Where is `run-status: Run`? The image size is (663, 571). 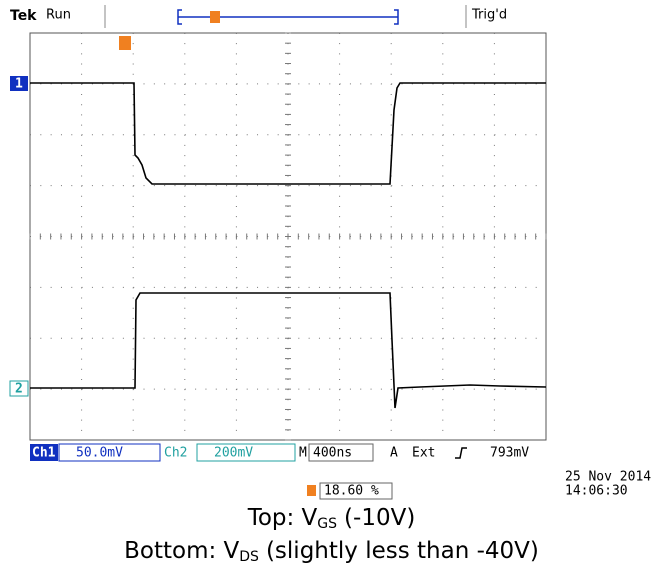
run-status: Run is located at coordinates (58, 15).